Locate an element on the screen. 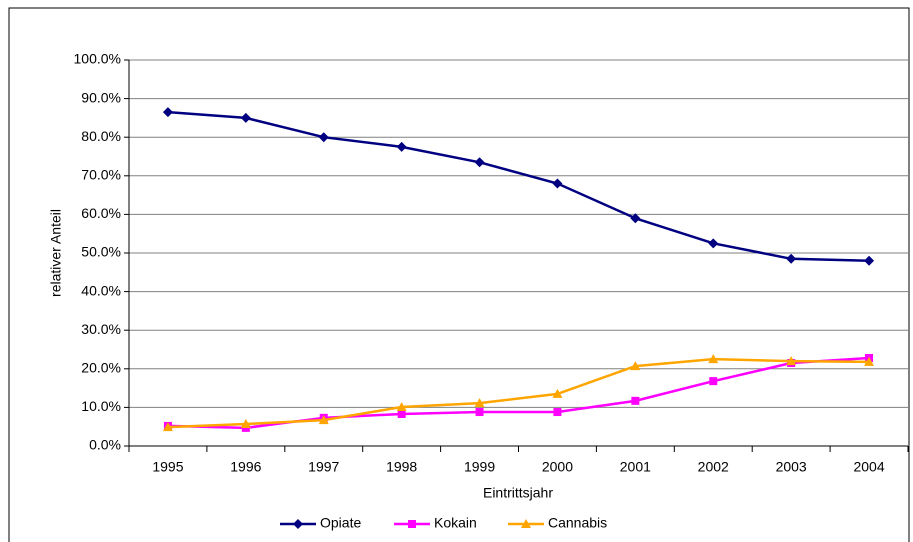 The image size is (913, 542). x-tick-label: 1997 is located at coordinates (323, 467).